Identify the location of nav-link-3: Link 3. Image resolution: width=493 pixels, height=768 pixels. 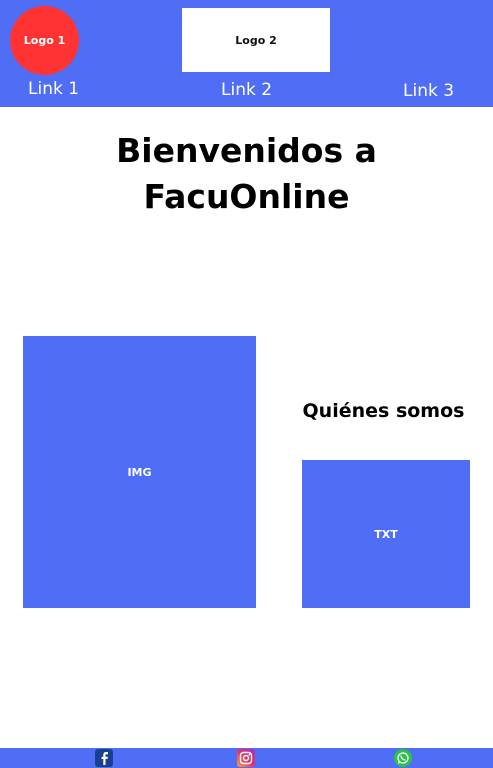
(429, 91).